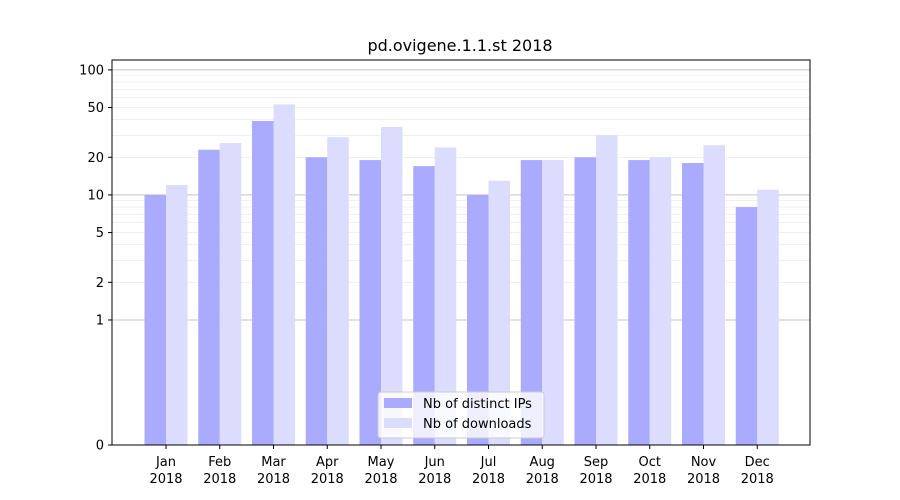 The image size is (900, 500). Describe the element at coordinates (327, 462) in the screenshot. I see `x-tick-label-month: Apr` at that location.